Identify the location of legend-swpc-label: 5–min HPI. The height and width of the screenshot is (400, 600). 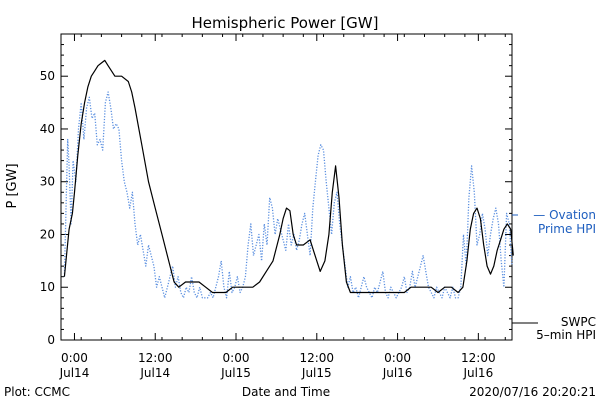
(566, 335).